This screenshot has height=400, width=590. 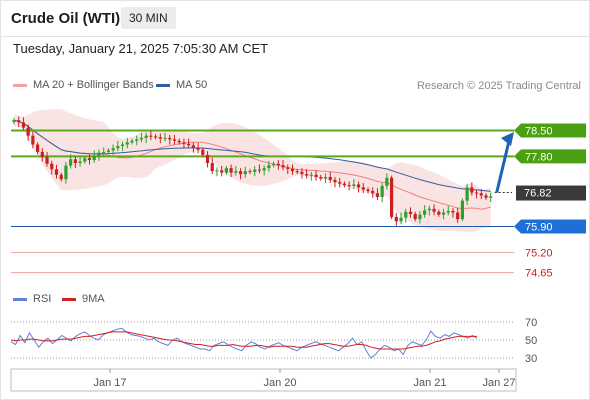 What do you see at coordinates (141, 48) in the screenshot?
I see `chart-datetime: Tuesday, January 21, 2025 7:05:30 AM CET` at bounding box center [141, 48].